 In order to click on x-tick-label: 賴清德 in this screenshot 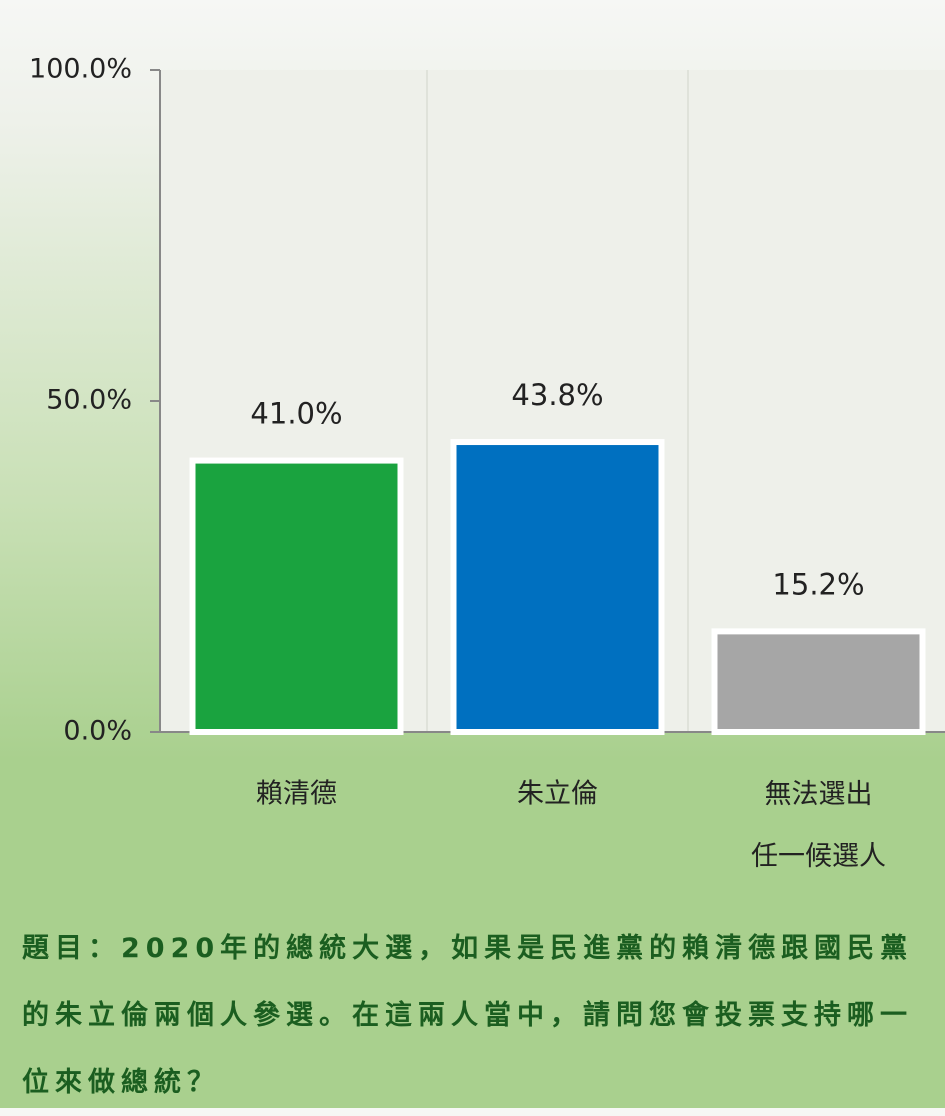, I will do `click(296, 794)`.